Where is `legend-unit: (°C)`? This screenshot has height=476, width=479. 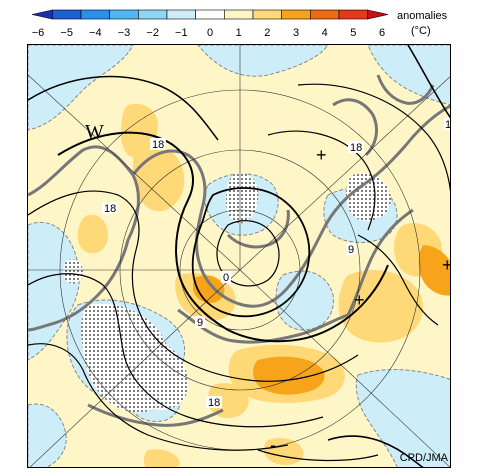 legend-unit: (°C) is located at coordinates (421, 31).